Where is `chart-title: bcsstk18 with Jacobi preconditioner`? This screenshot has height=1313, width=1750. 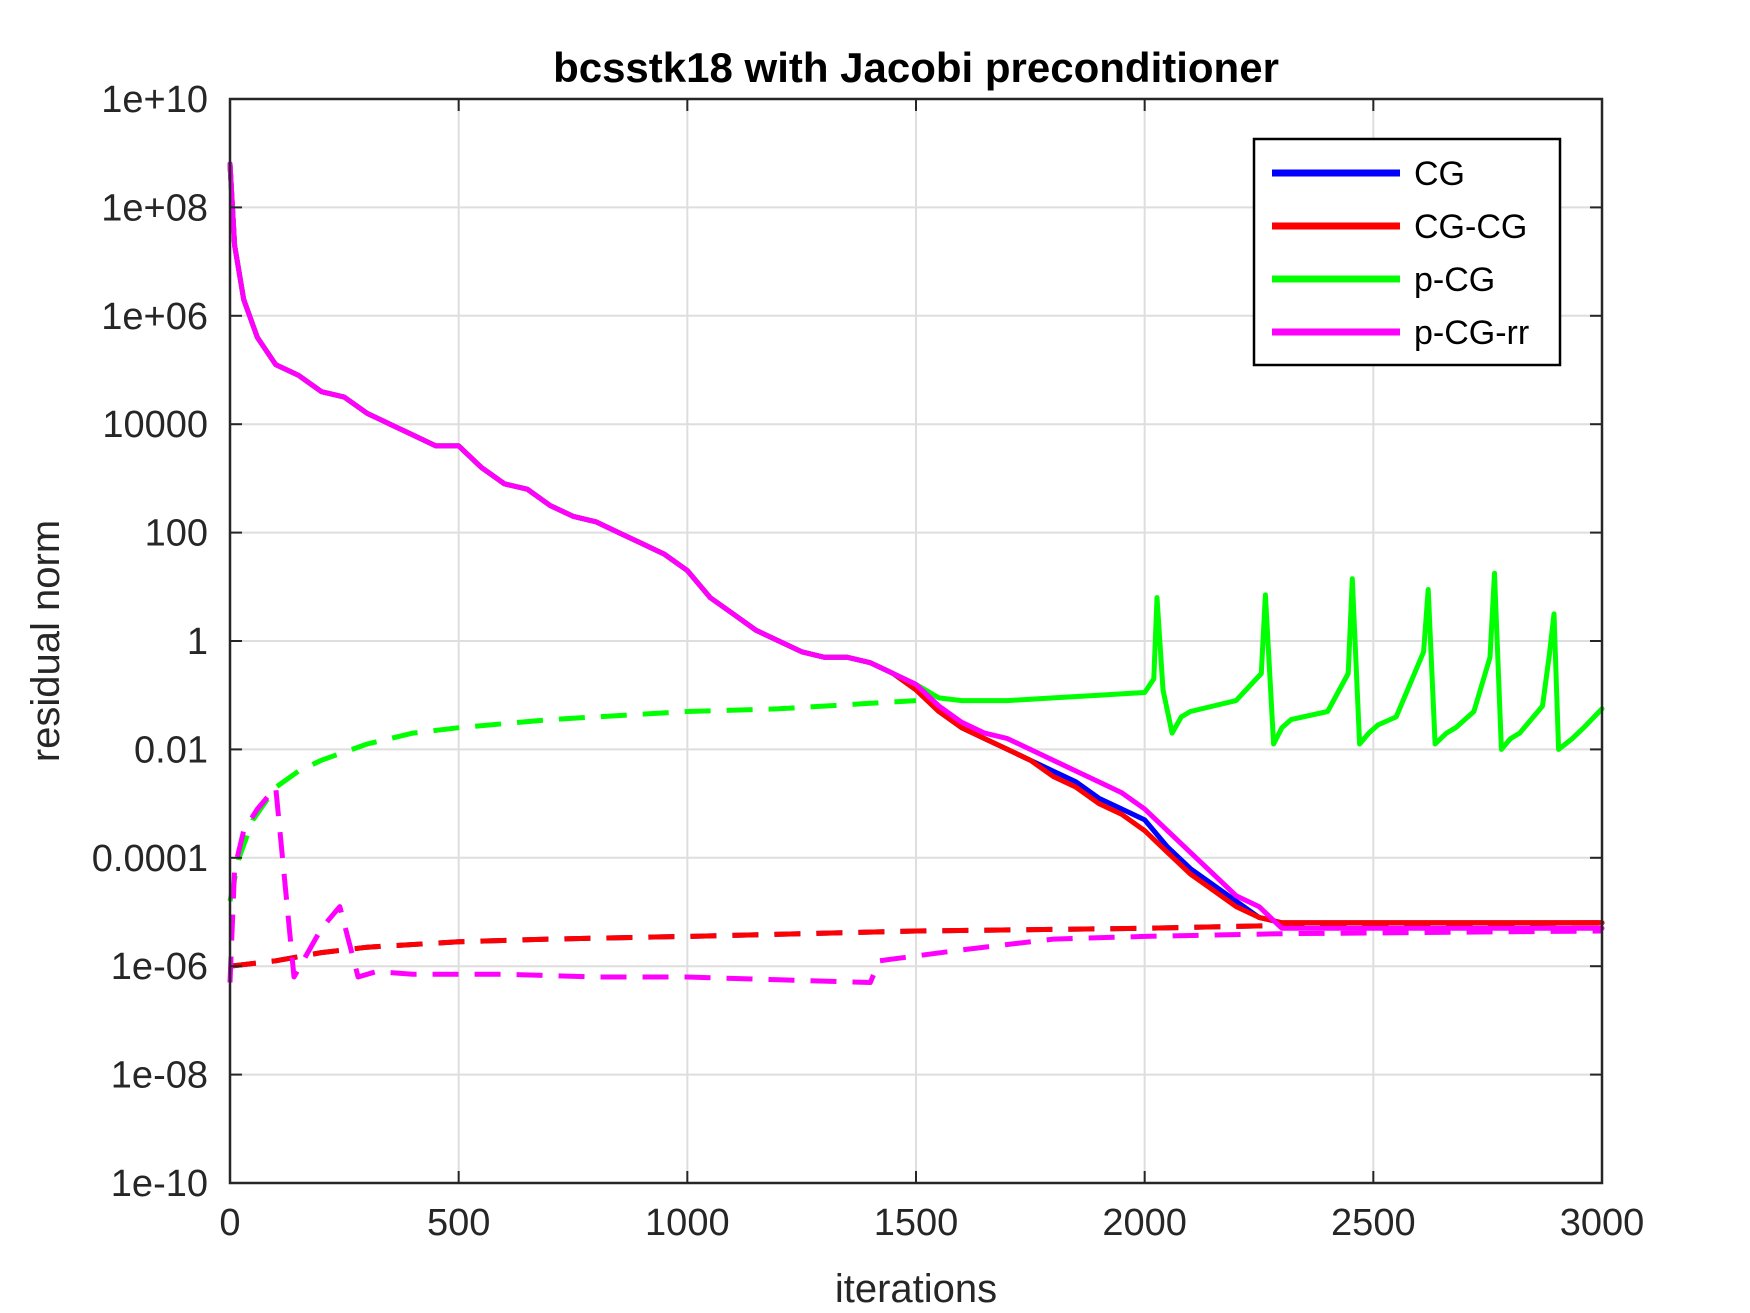
chart-title: bcsstk18 with Jacobi preconditioner is located at coordinates (916, 67).